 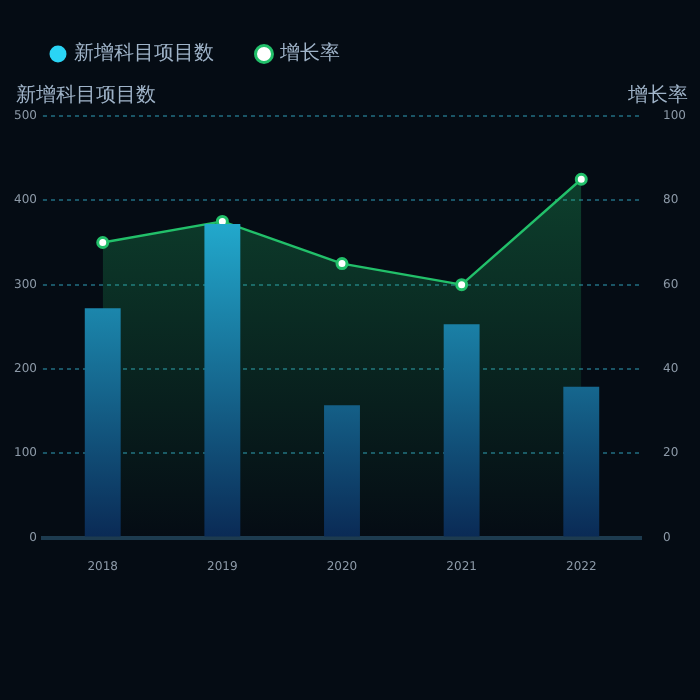 What do you see at coordinates (144, 53) in the screenshot?
I see `legend-label: 新增科目项目数` at bounding box center [144, 53].